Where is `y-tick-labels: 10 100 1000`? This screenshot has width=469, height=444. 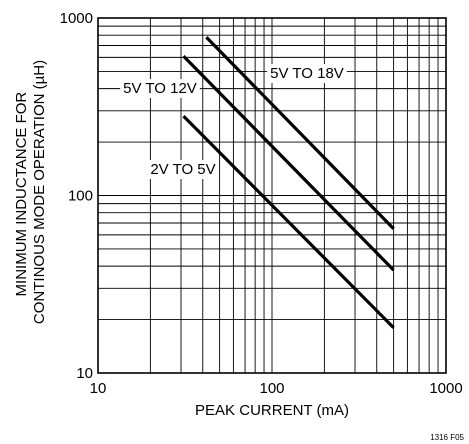
y-tick-labels: 10 100 1000 is located at coordinates (76, 196).